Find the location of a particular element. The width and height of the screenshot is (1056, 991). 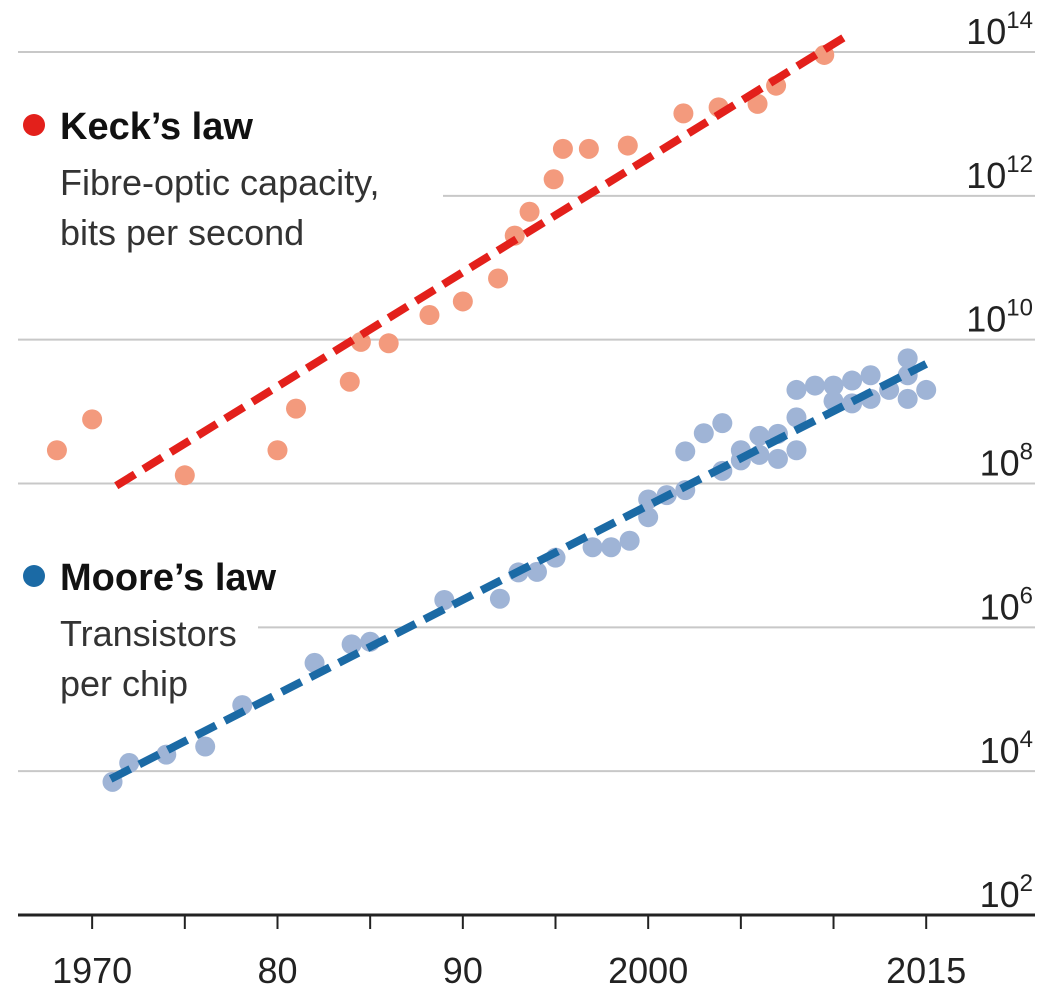

y-tick-exponent: 2 is located at coordinates (1026, 883).